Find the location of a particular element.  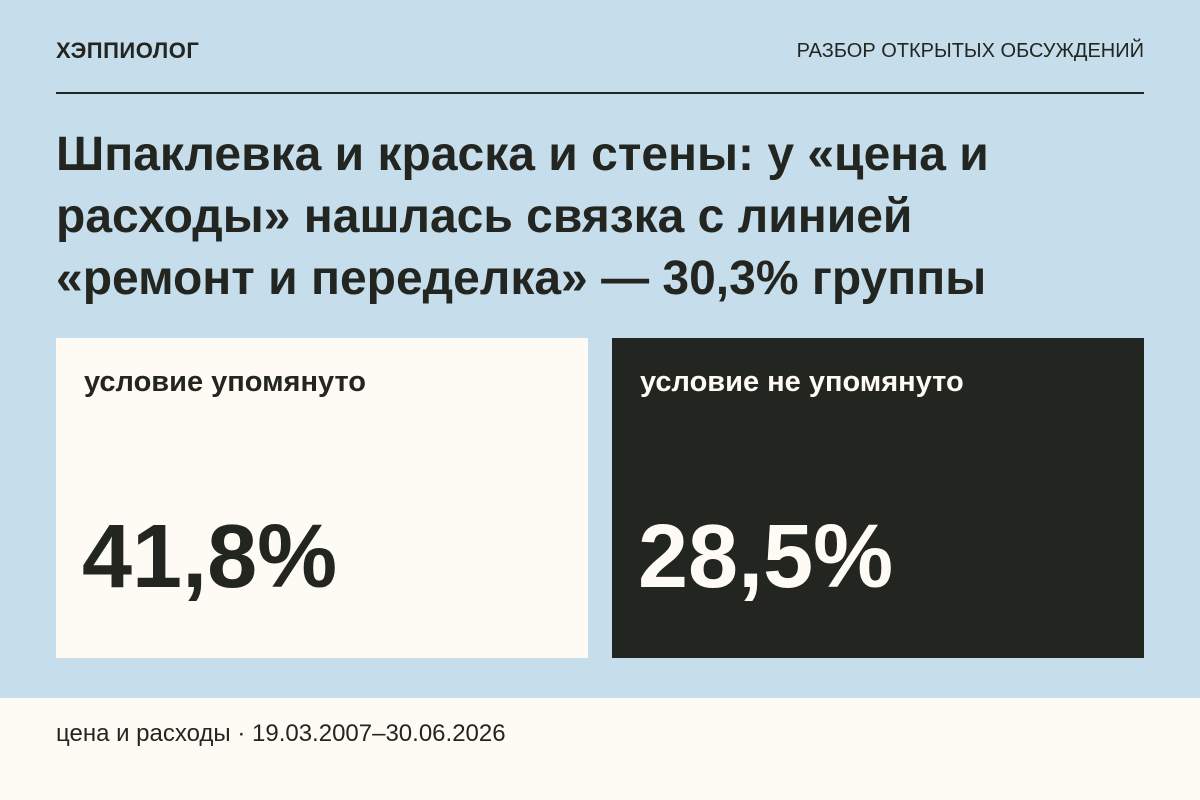

footer: цена и расходы · 19.03.2007–30.06.2026 is located at coordinates (600, 749).